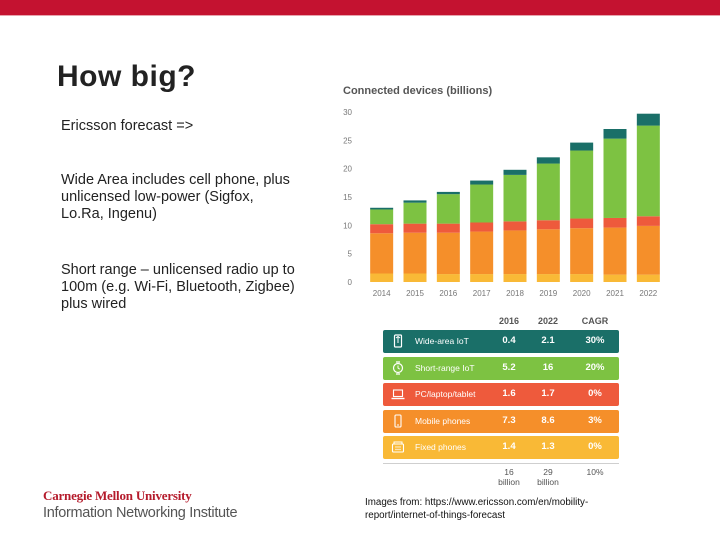 This screenshot has height=540, width=720. Describe the element at coordinates (398, 394) in the screenshot. I see `laptop-icon` at that location.